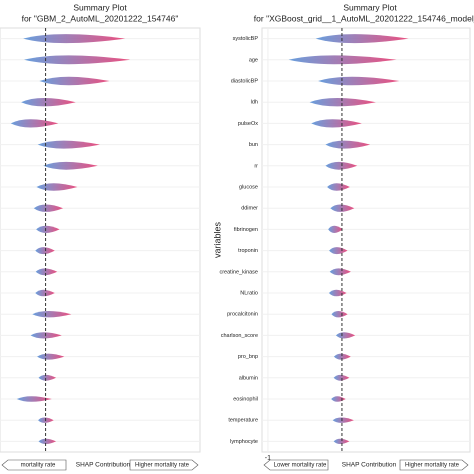  What do you see at coordinates (249, 293) in the screenshot?
I see `y-tick-label: NLratio` at bounding box center [249, 293].